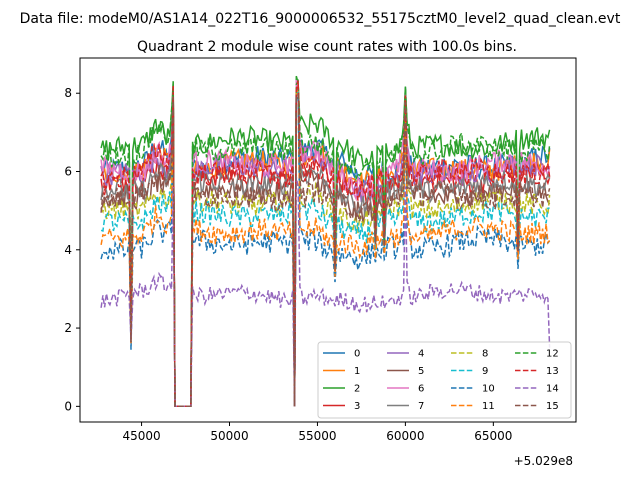 The width and height of the screenshot is (640, 480). What do you see at coordinates (552, 371) in the screenshot?
I see `legend-label-13: 13` at bounding box center [552, 371].